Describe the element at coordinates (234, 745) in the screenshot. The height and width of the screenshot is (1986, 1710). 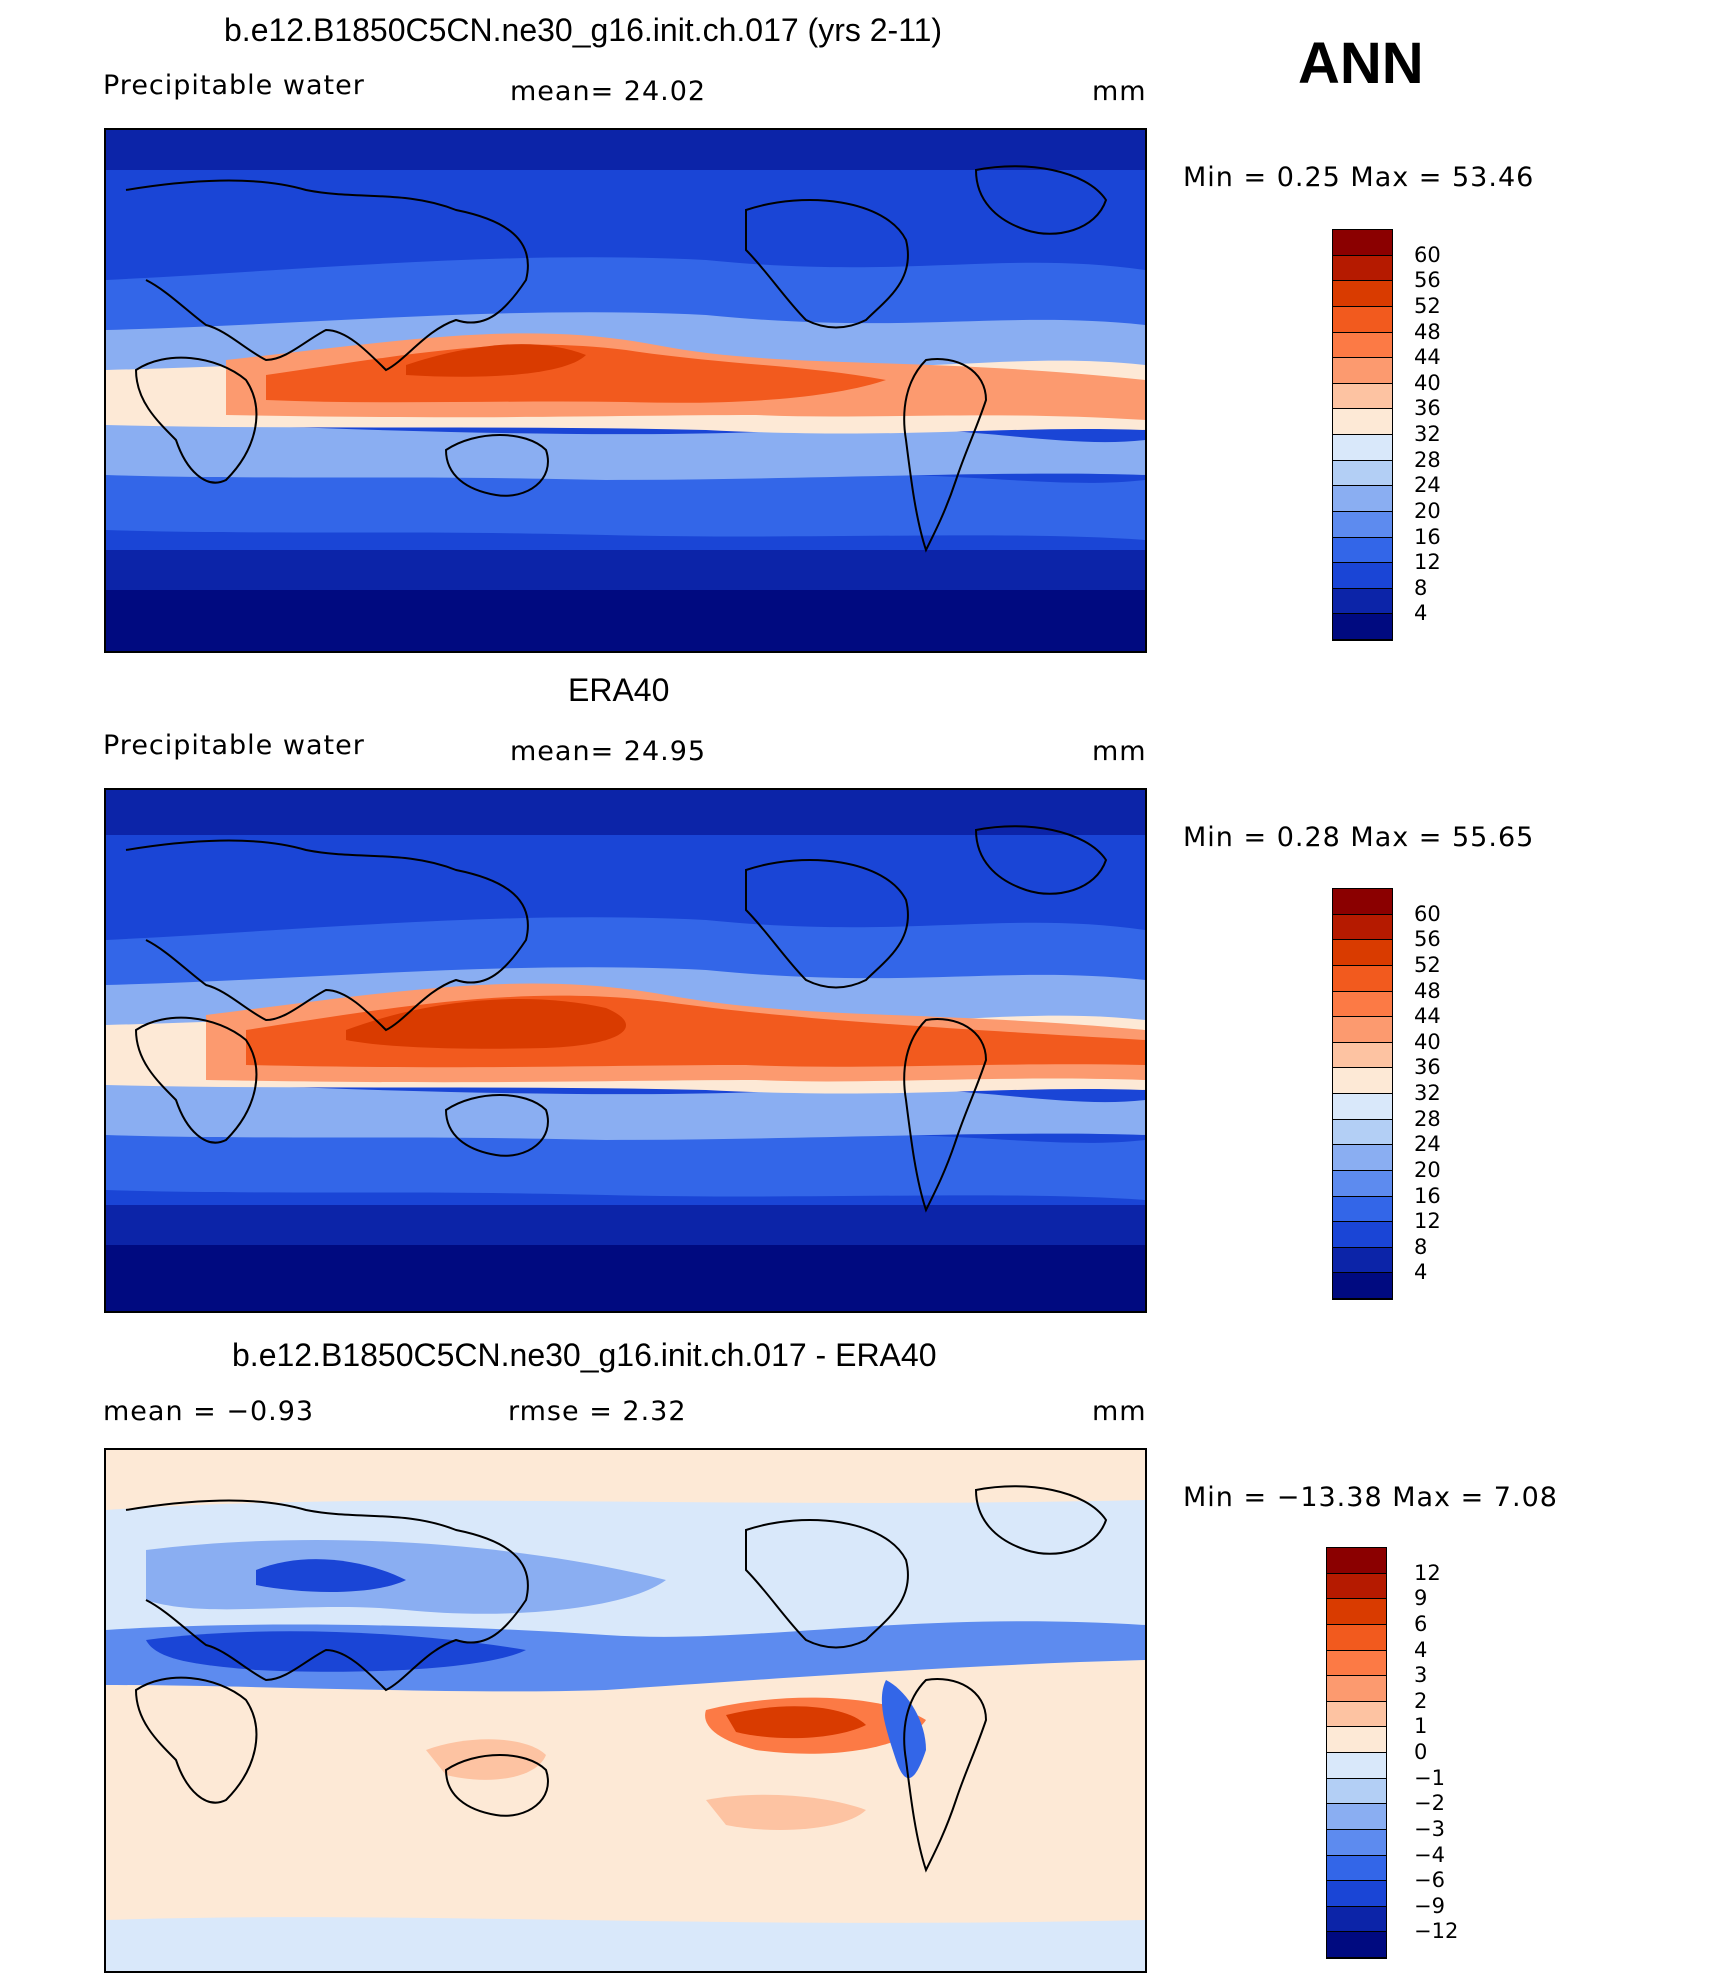
I see `panel2-variable-label: Precipitable water` at that location.